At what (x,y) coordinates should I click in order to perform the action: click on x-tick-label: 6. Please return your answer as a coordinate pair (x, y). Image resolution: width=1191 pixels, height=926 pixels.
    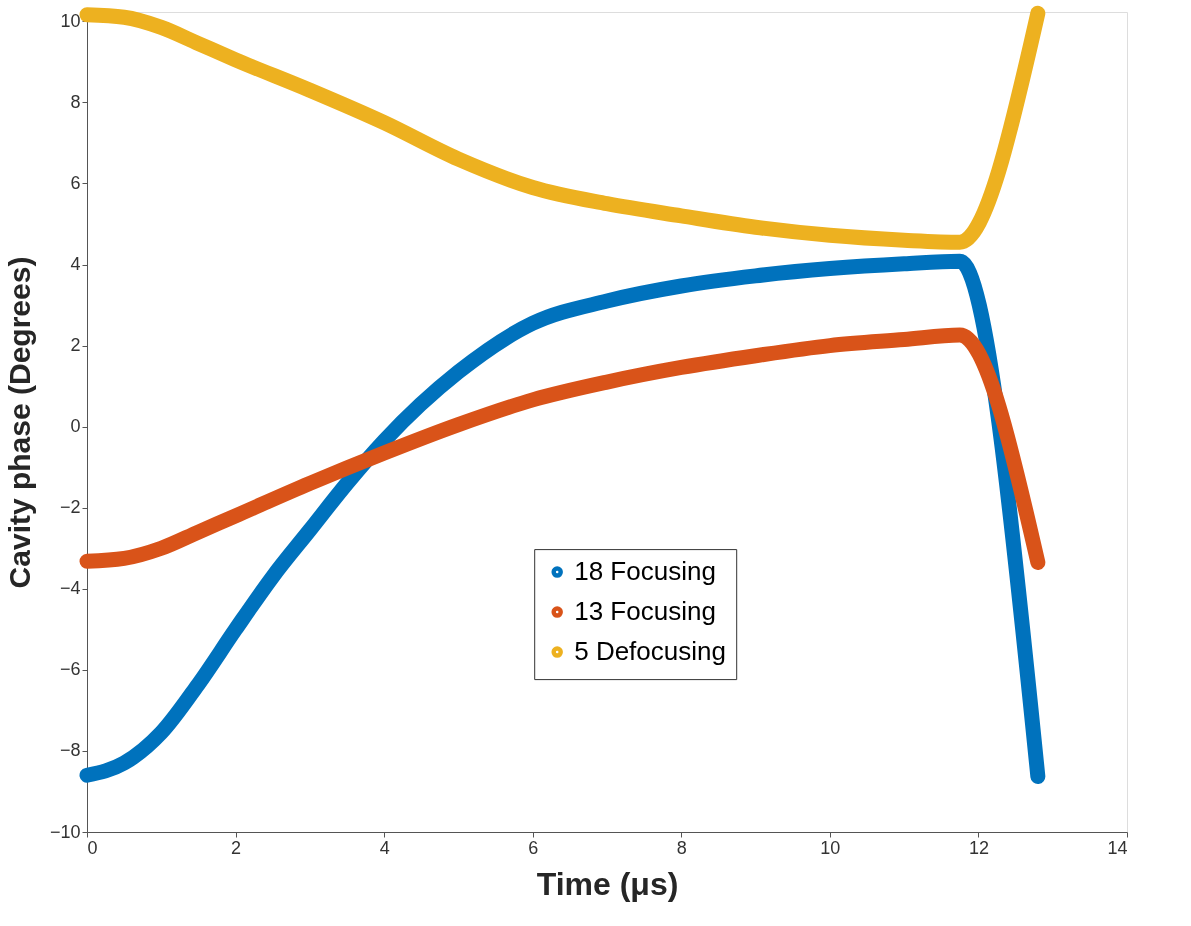
    Looking at the image, I should click on (533, 847).